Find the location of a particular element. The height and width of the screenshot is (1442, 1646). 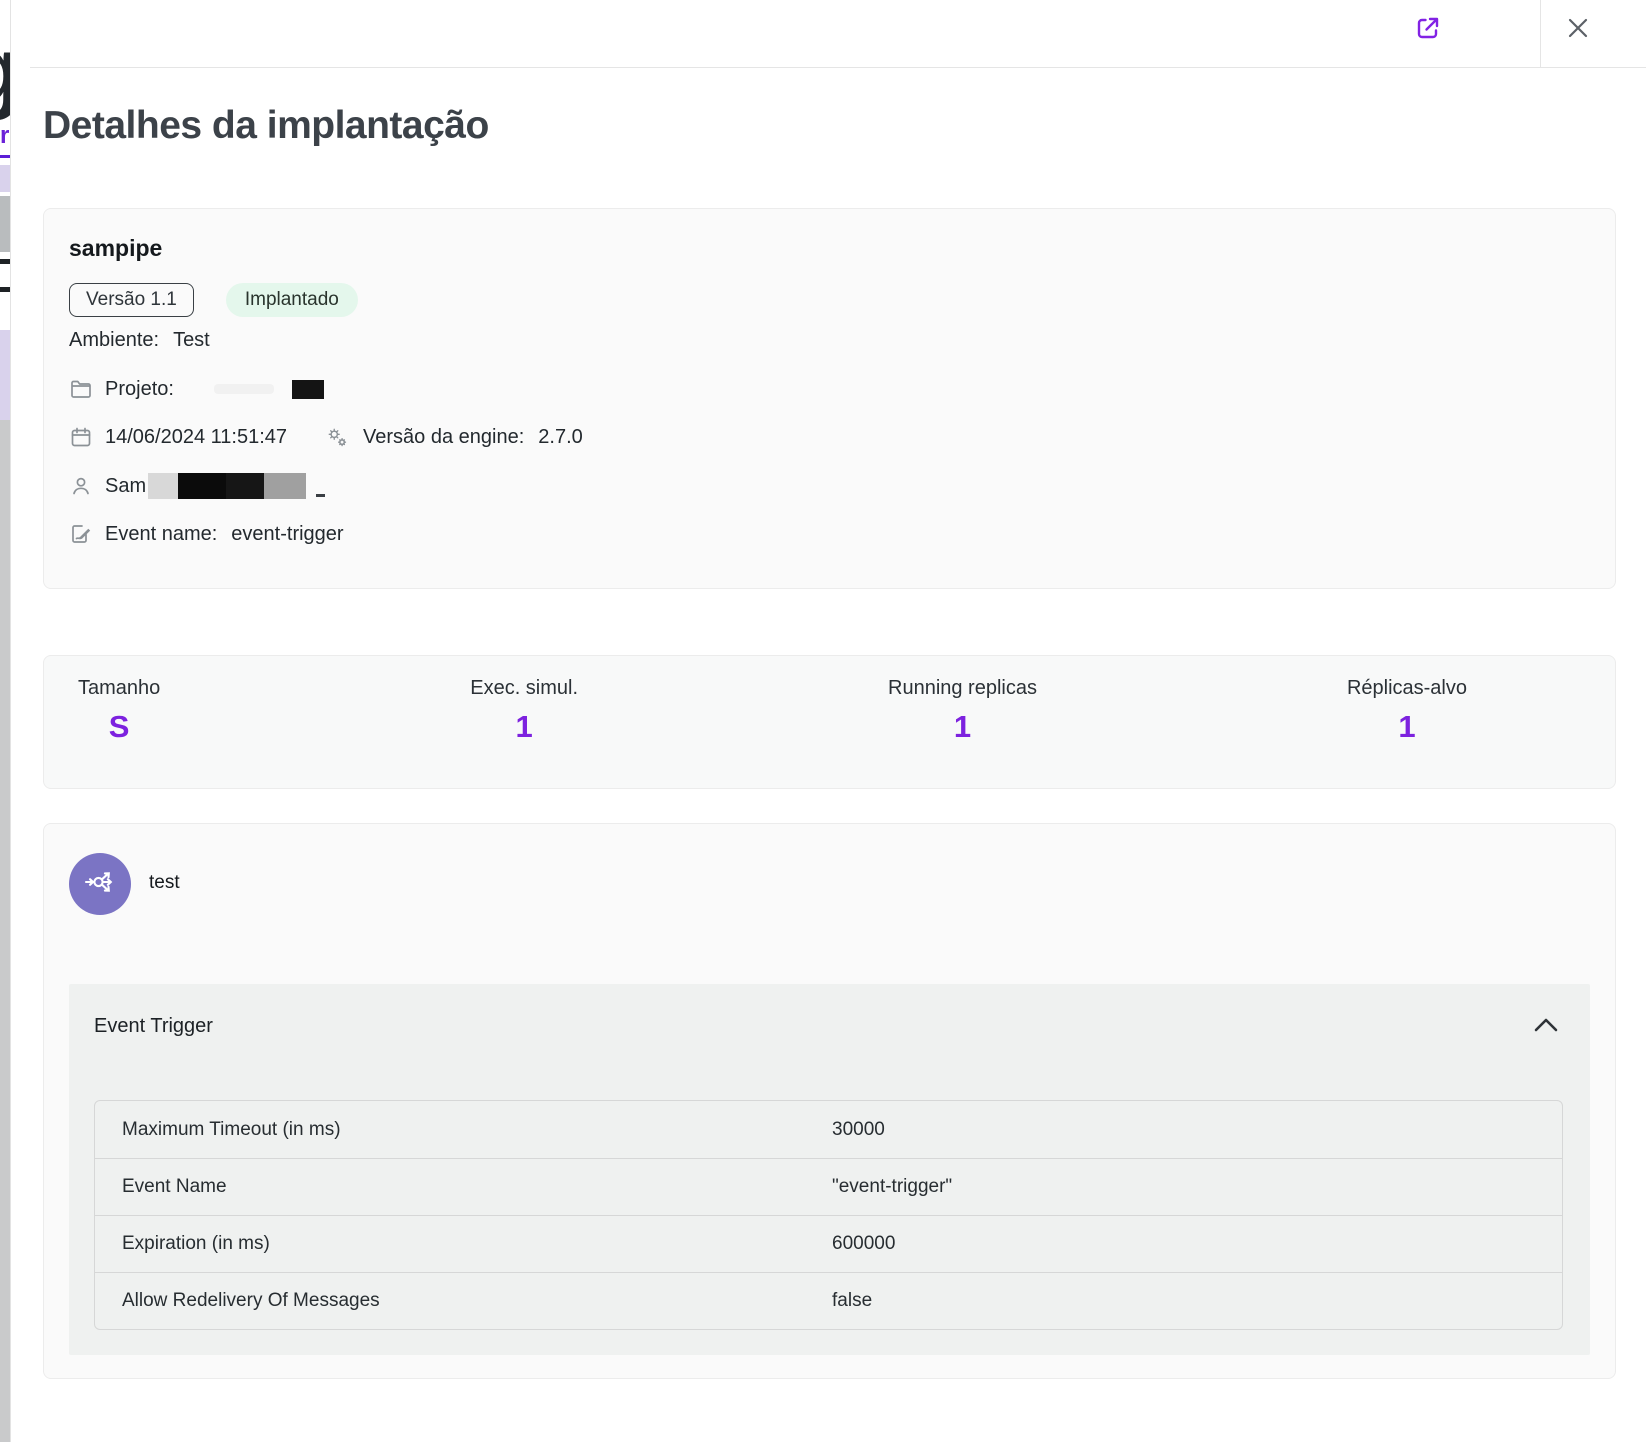

project-row: Projeto: is located at coordinates (196, 389).